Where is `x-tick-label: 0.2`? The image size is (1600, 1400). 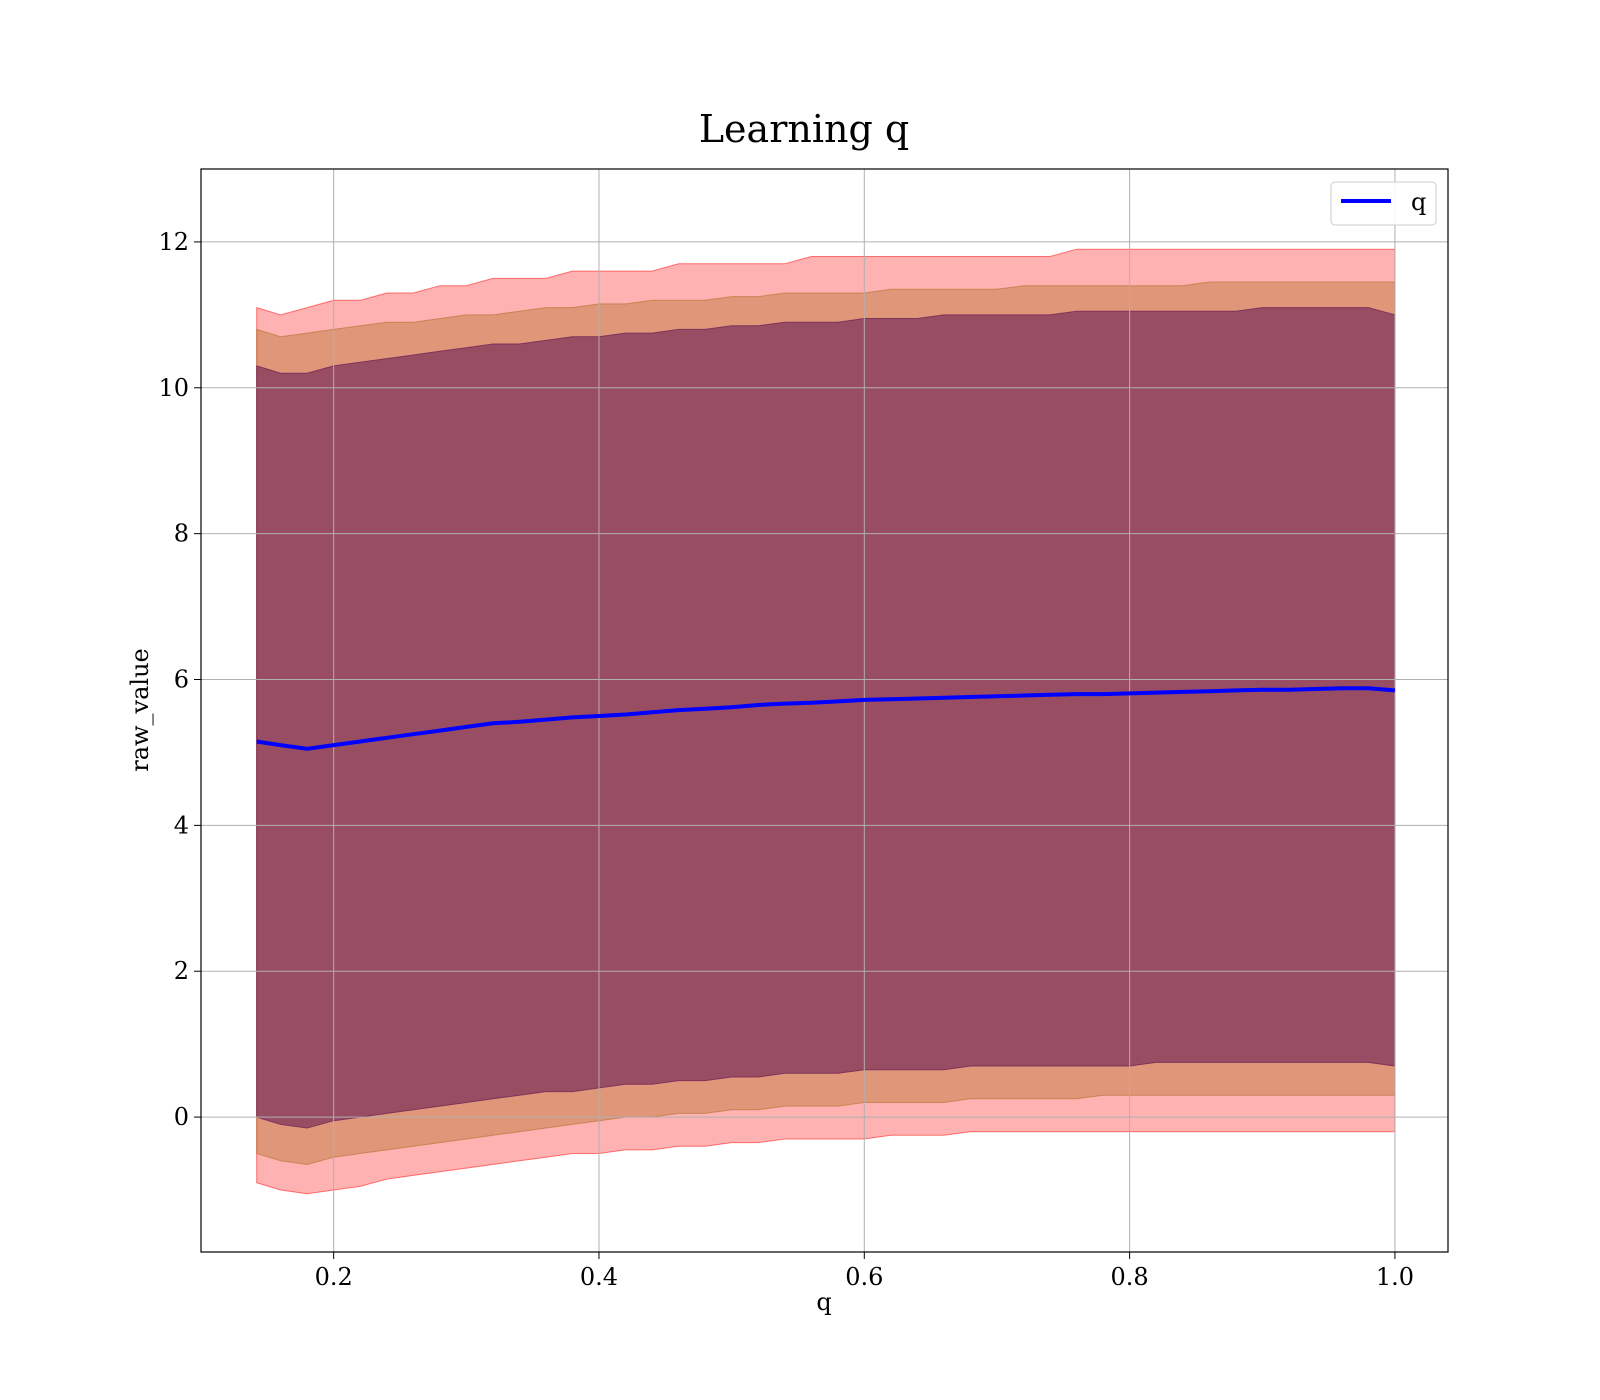 x-tick-label: 0.2 is located at coordinates (334, 1277).